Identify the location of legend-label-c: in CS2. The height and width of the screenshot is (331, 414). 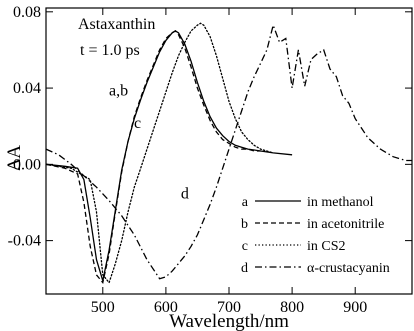
(326, 246).